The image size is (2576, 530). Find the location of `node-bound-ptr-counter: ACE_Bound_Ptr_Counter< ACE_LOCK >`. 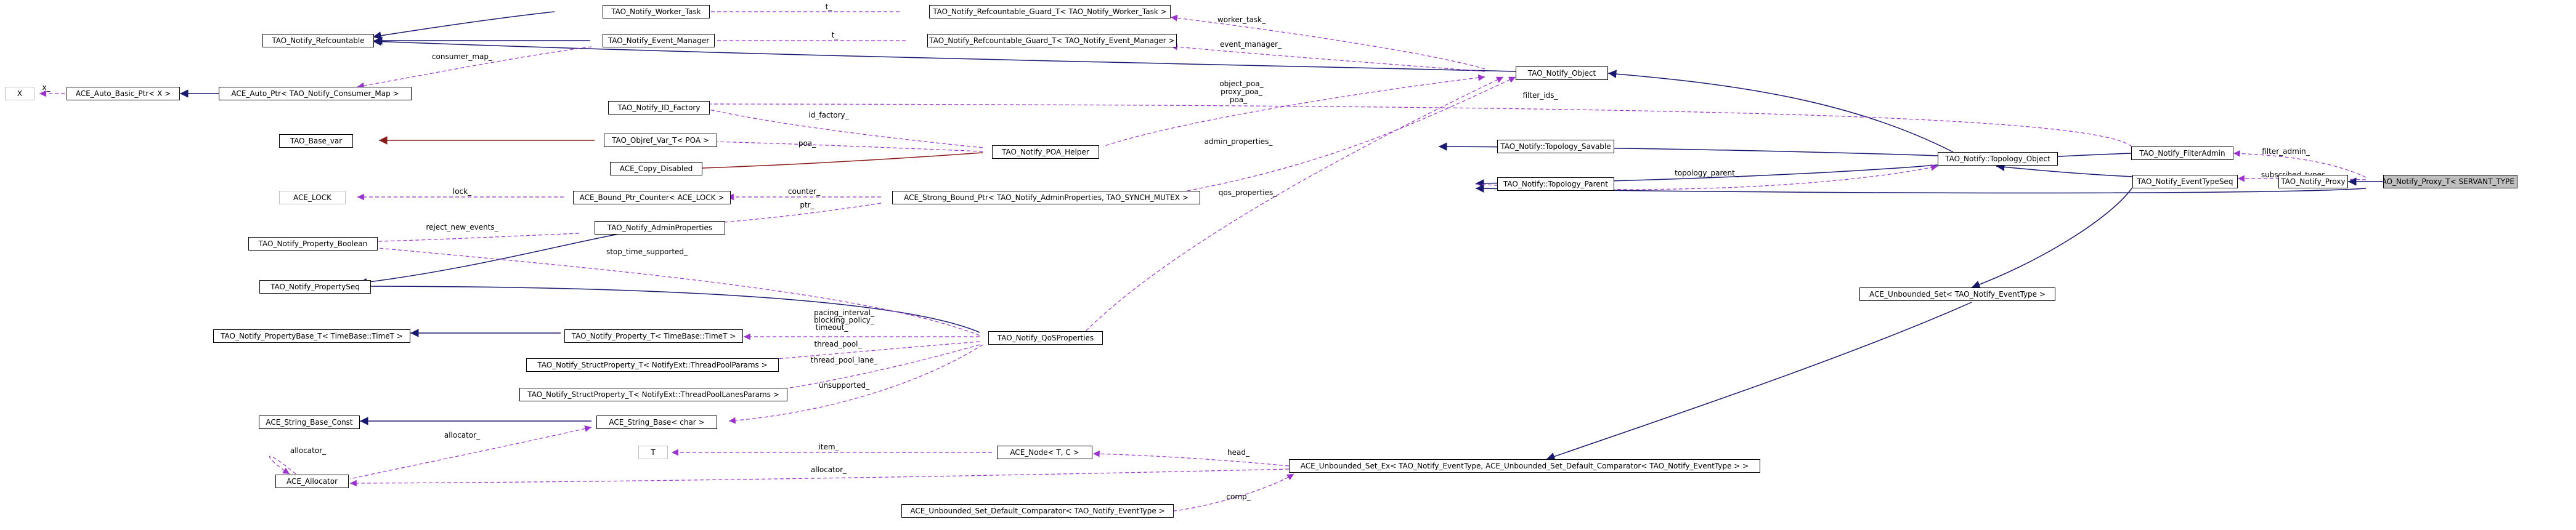

node-bound-ptr-counter: ACE_Bound_Ptr_Counter< ACE_LOCK > is located at coordinates (652, 197).